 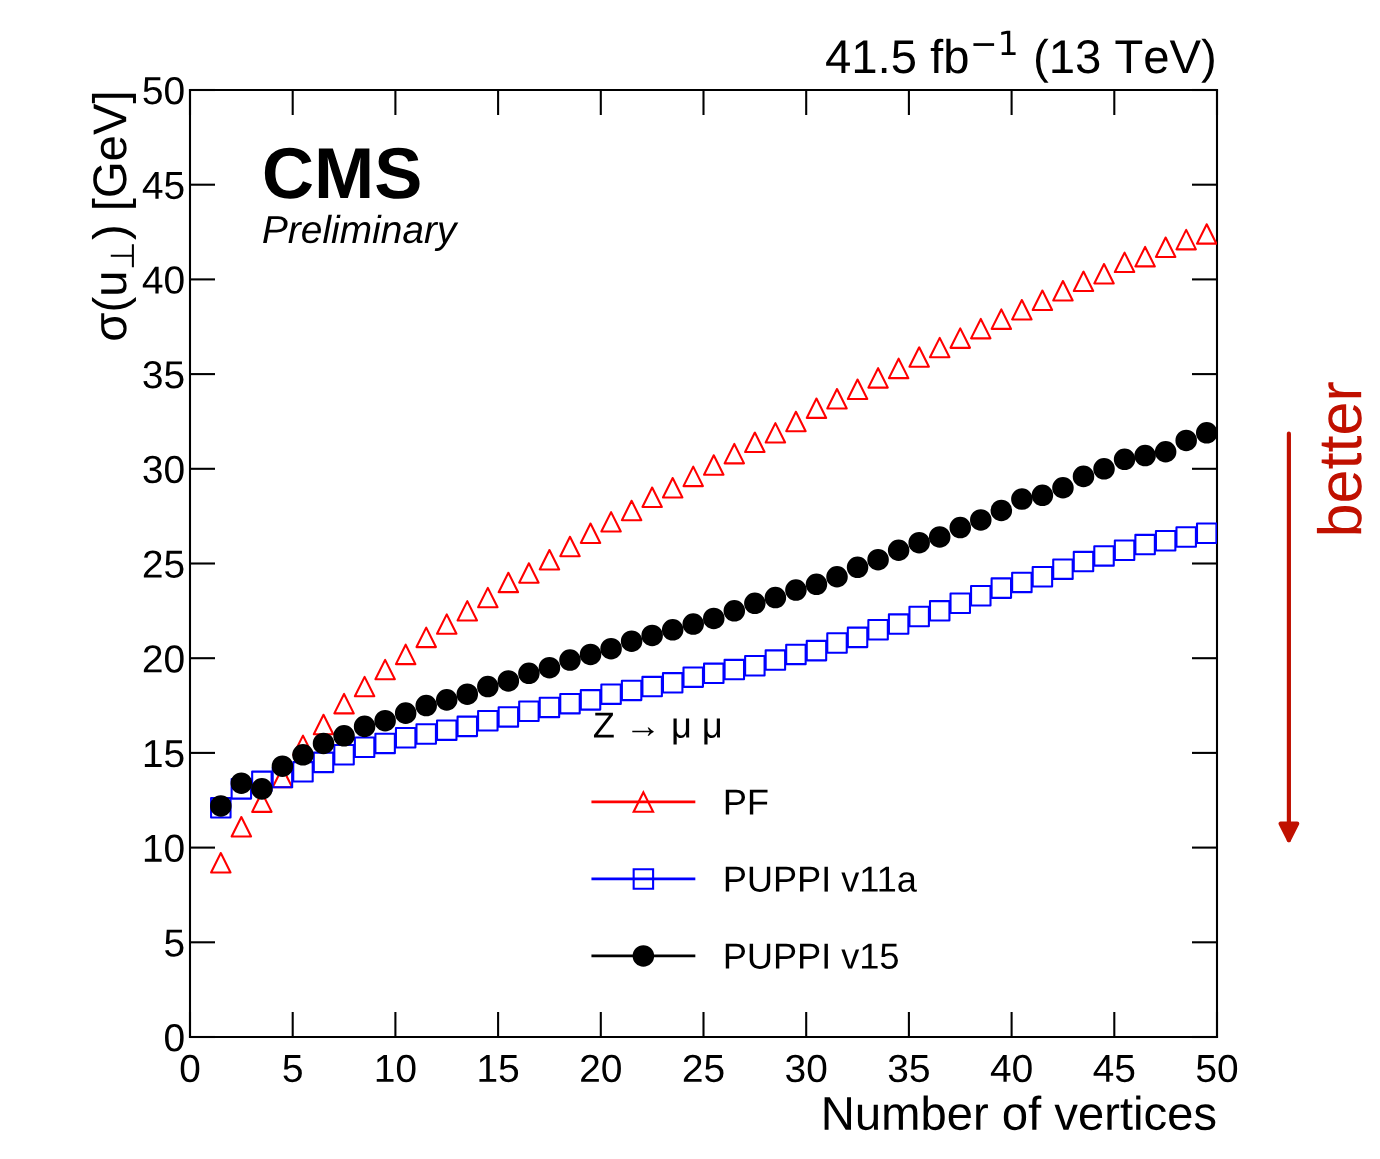 I want to click on x-tick-label: 35, so click(x=908, y=1068).